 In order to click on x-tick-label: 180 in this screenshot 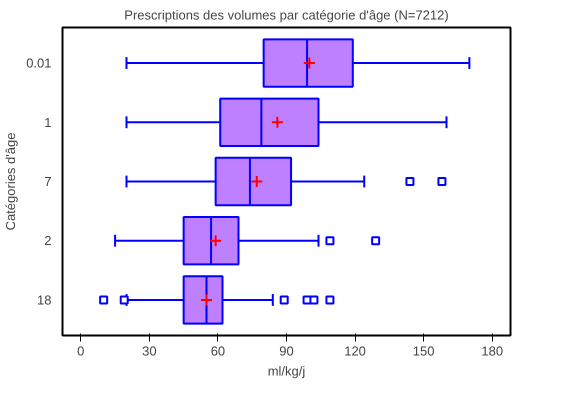, I will do `click(492, 351)`.